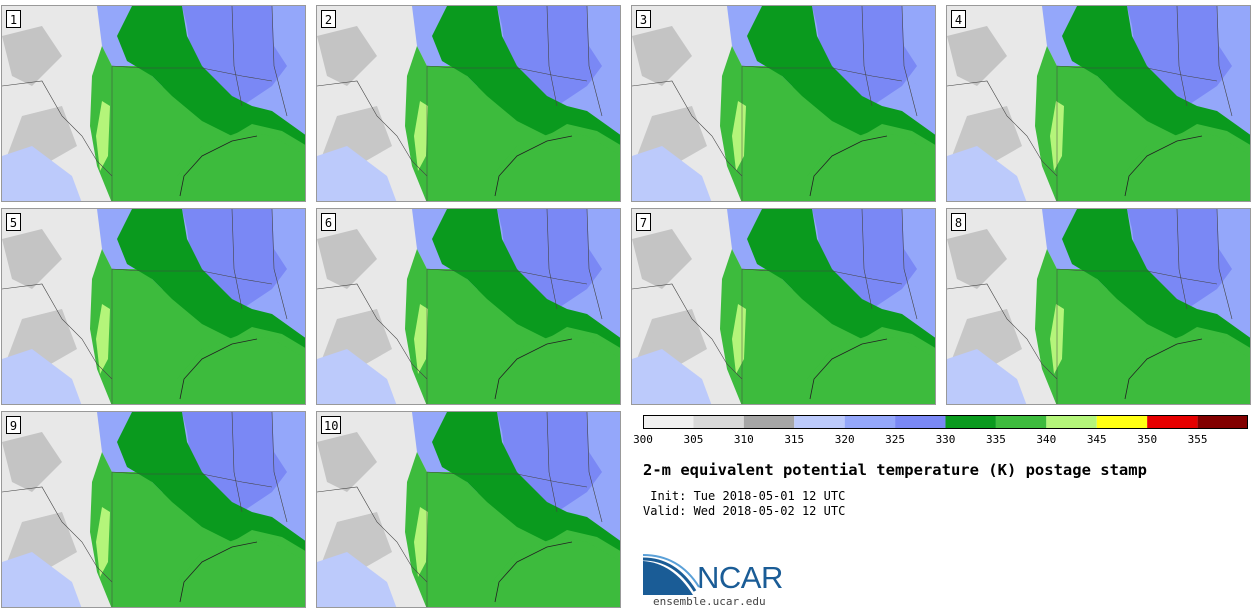  What do you see at coordinates (743, 439) in the screenshot?
I see `colorbar-tick-label: 310` at bounding box center [743, 439].